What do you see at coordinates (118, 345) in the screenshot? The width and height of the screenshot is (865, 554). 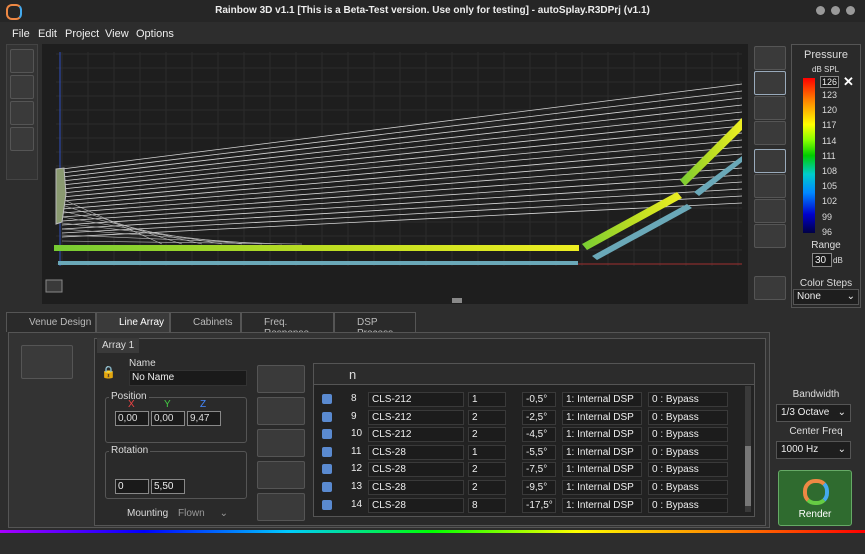 I see `array-tab-label: Array 1` at bounding box center [118, 345].